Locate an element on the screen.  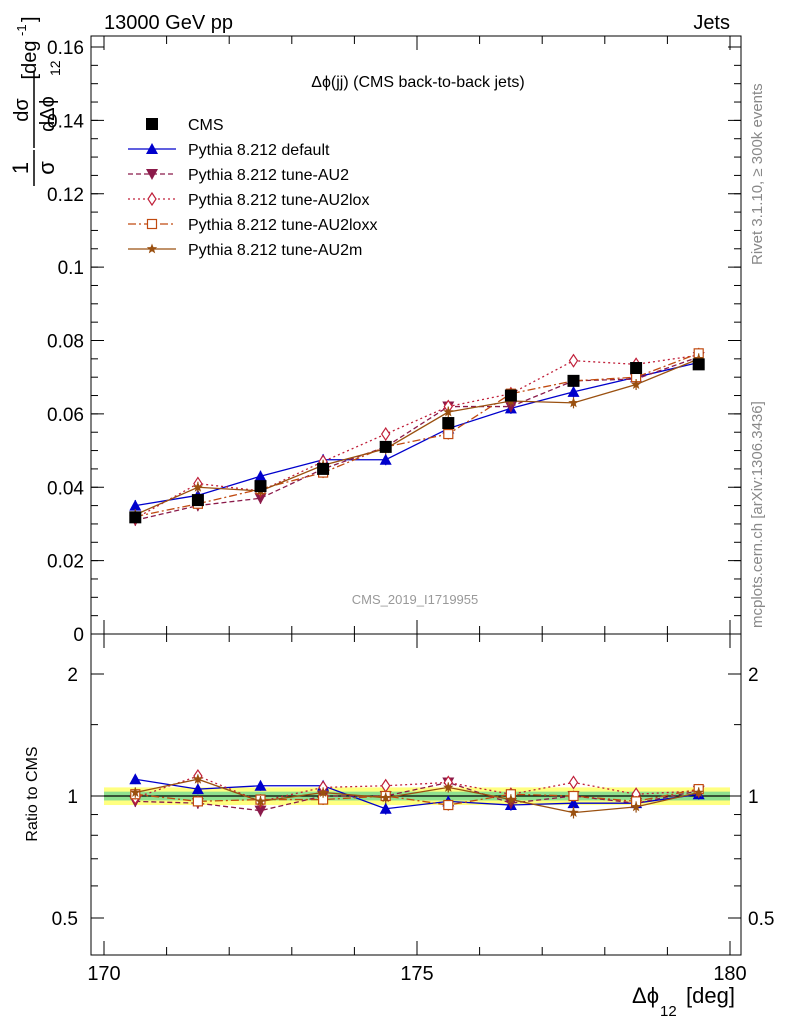
xlabel-unit: [deg] is located at coordinates (710, 995).